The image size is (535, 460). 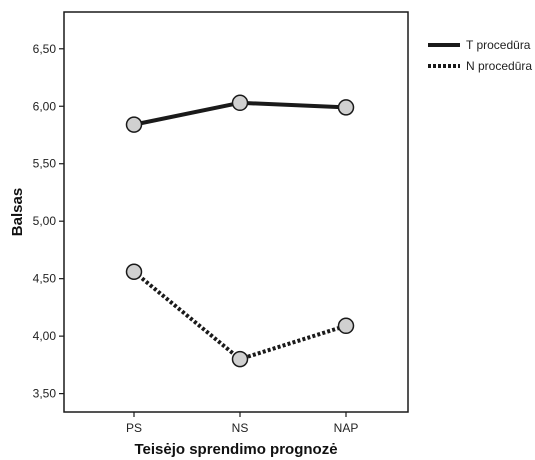 What do you see at coordinates (17, 212) in the screenshot?
I see `y-axis-title: Balsas` at bounding box center [17, 212].